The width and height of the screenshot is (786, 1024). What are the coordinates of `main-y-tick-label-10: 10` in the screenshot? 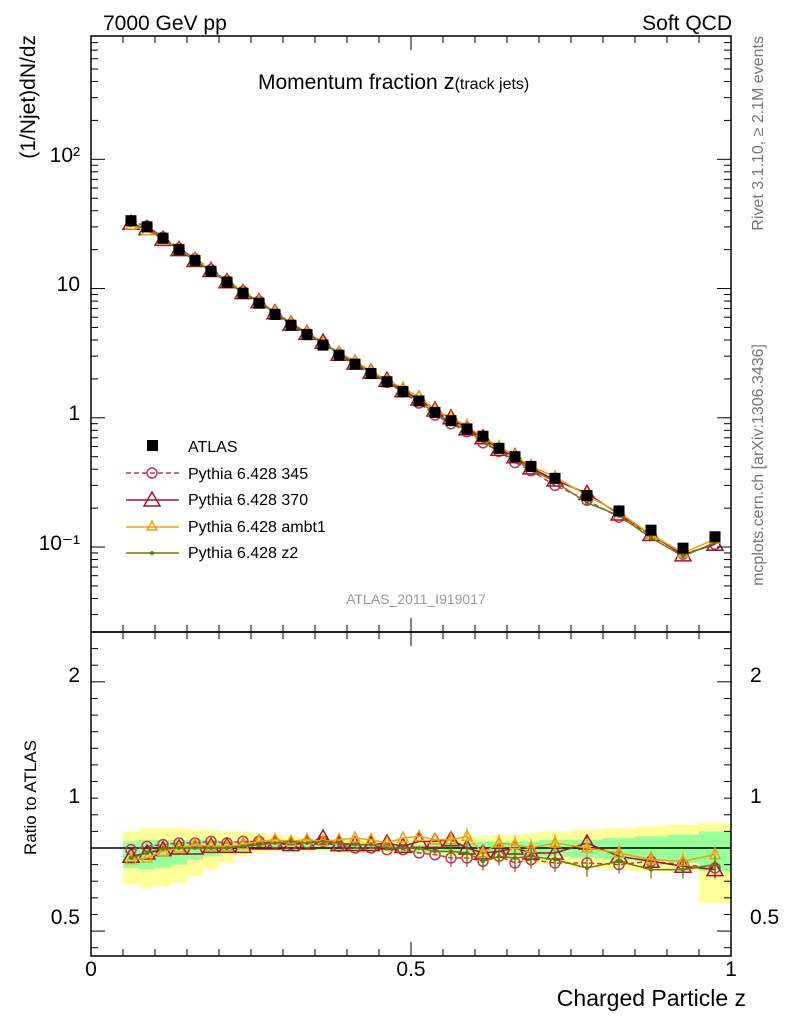 It's located at (68, 284).